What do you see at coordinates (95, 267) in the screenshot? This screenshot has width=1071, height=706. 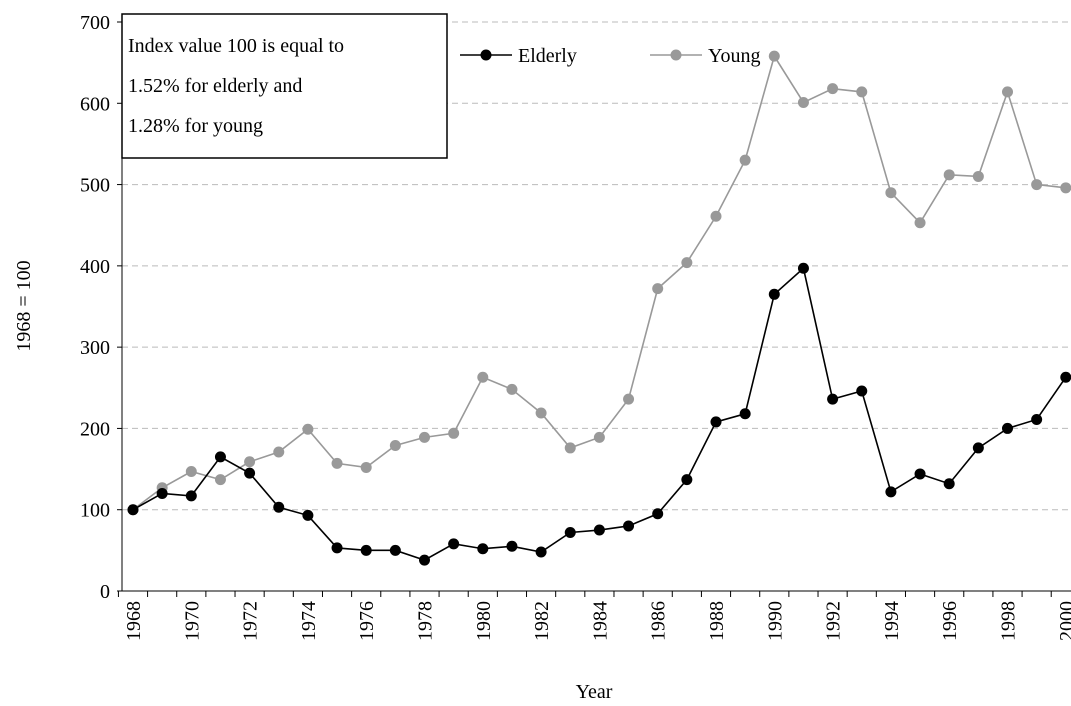 I see `y-tick-label: 400` at bounding box center [95, 267].